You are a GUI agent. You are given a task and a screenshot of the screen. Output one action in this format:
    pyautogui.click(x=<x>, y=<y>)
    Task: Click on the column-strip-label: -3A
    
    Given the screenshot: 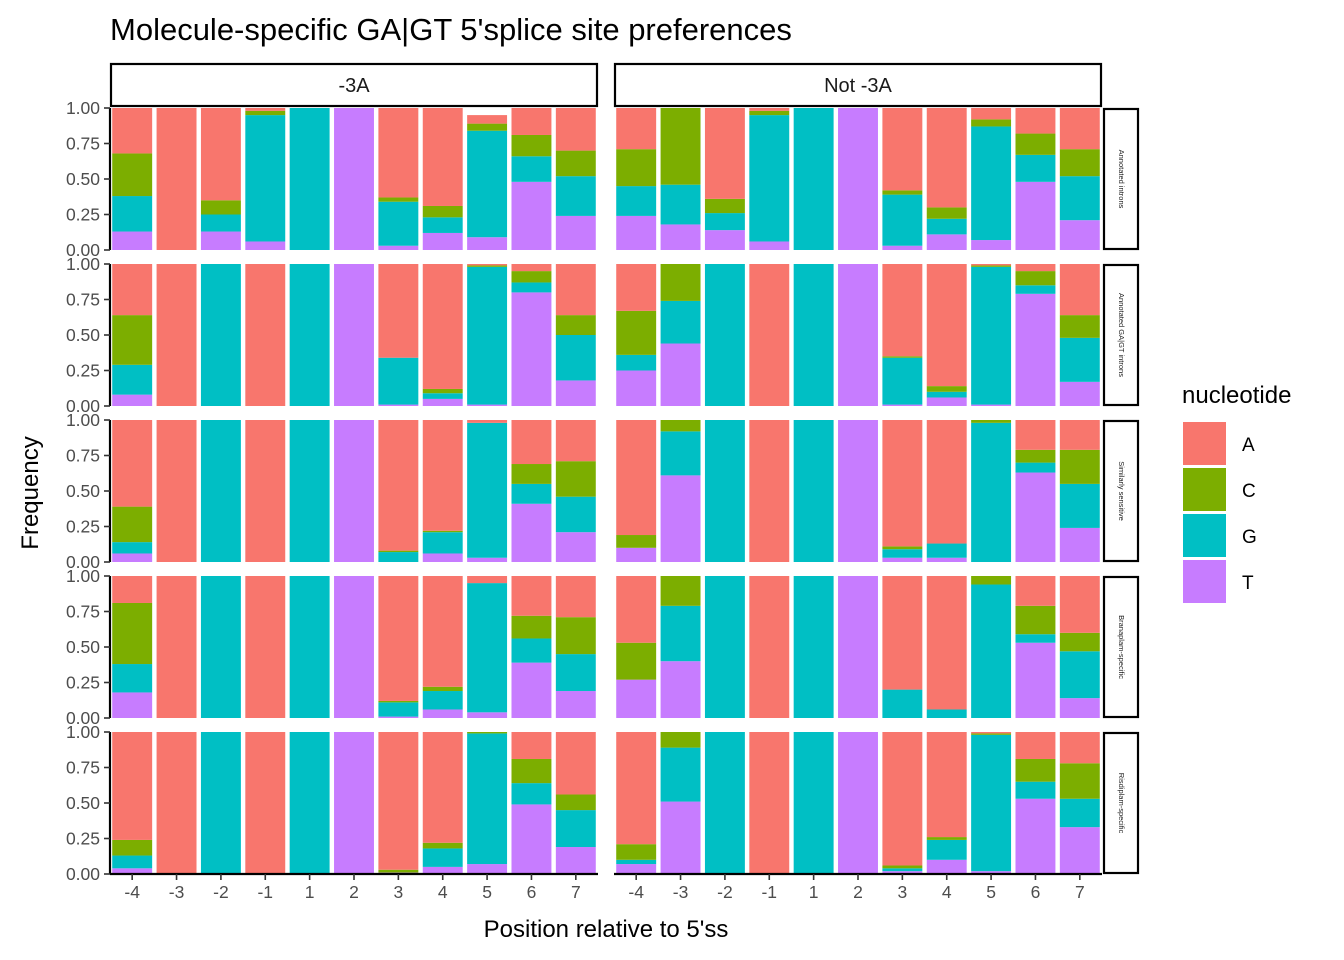 What is the action you would take?
    pyautogui.click(x=354, y=86)
    